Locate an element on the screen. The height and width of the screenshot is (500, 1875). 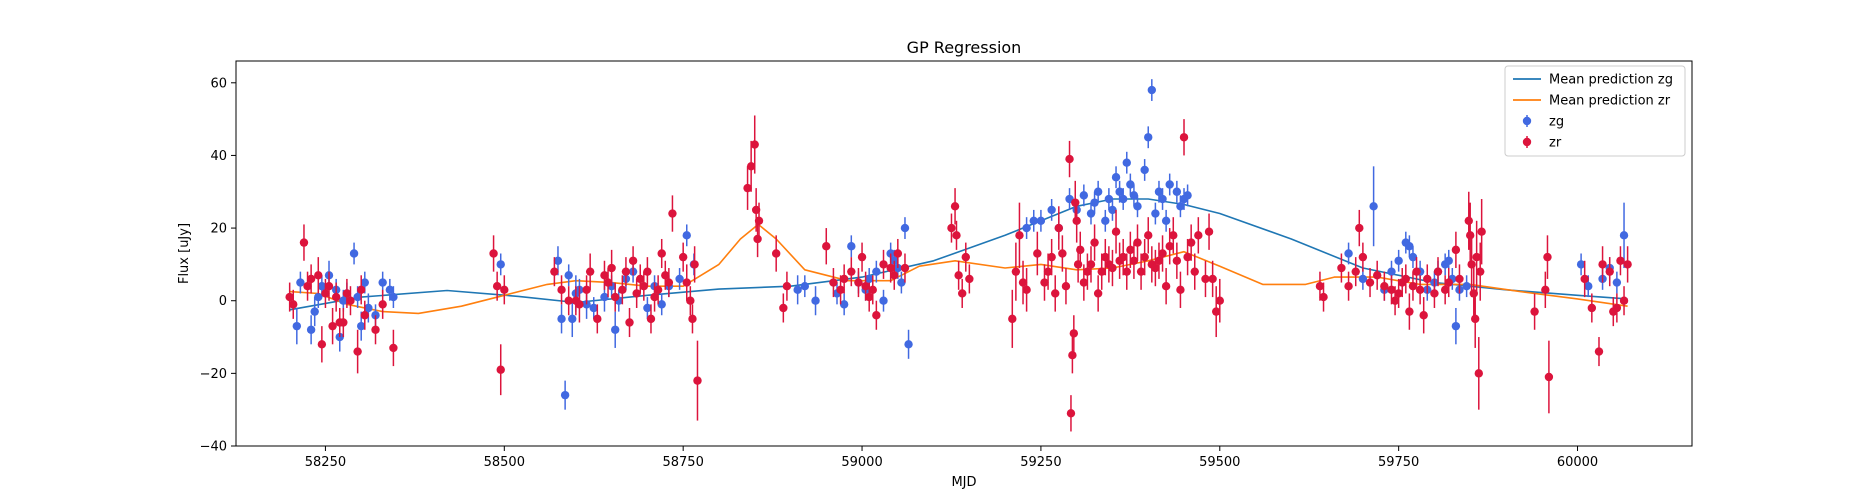
y-axis-label: Flux [uJy] is located at coordinates (184, 253).